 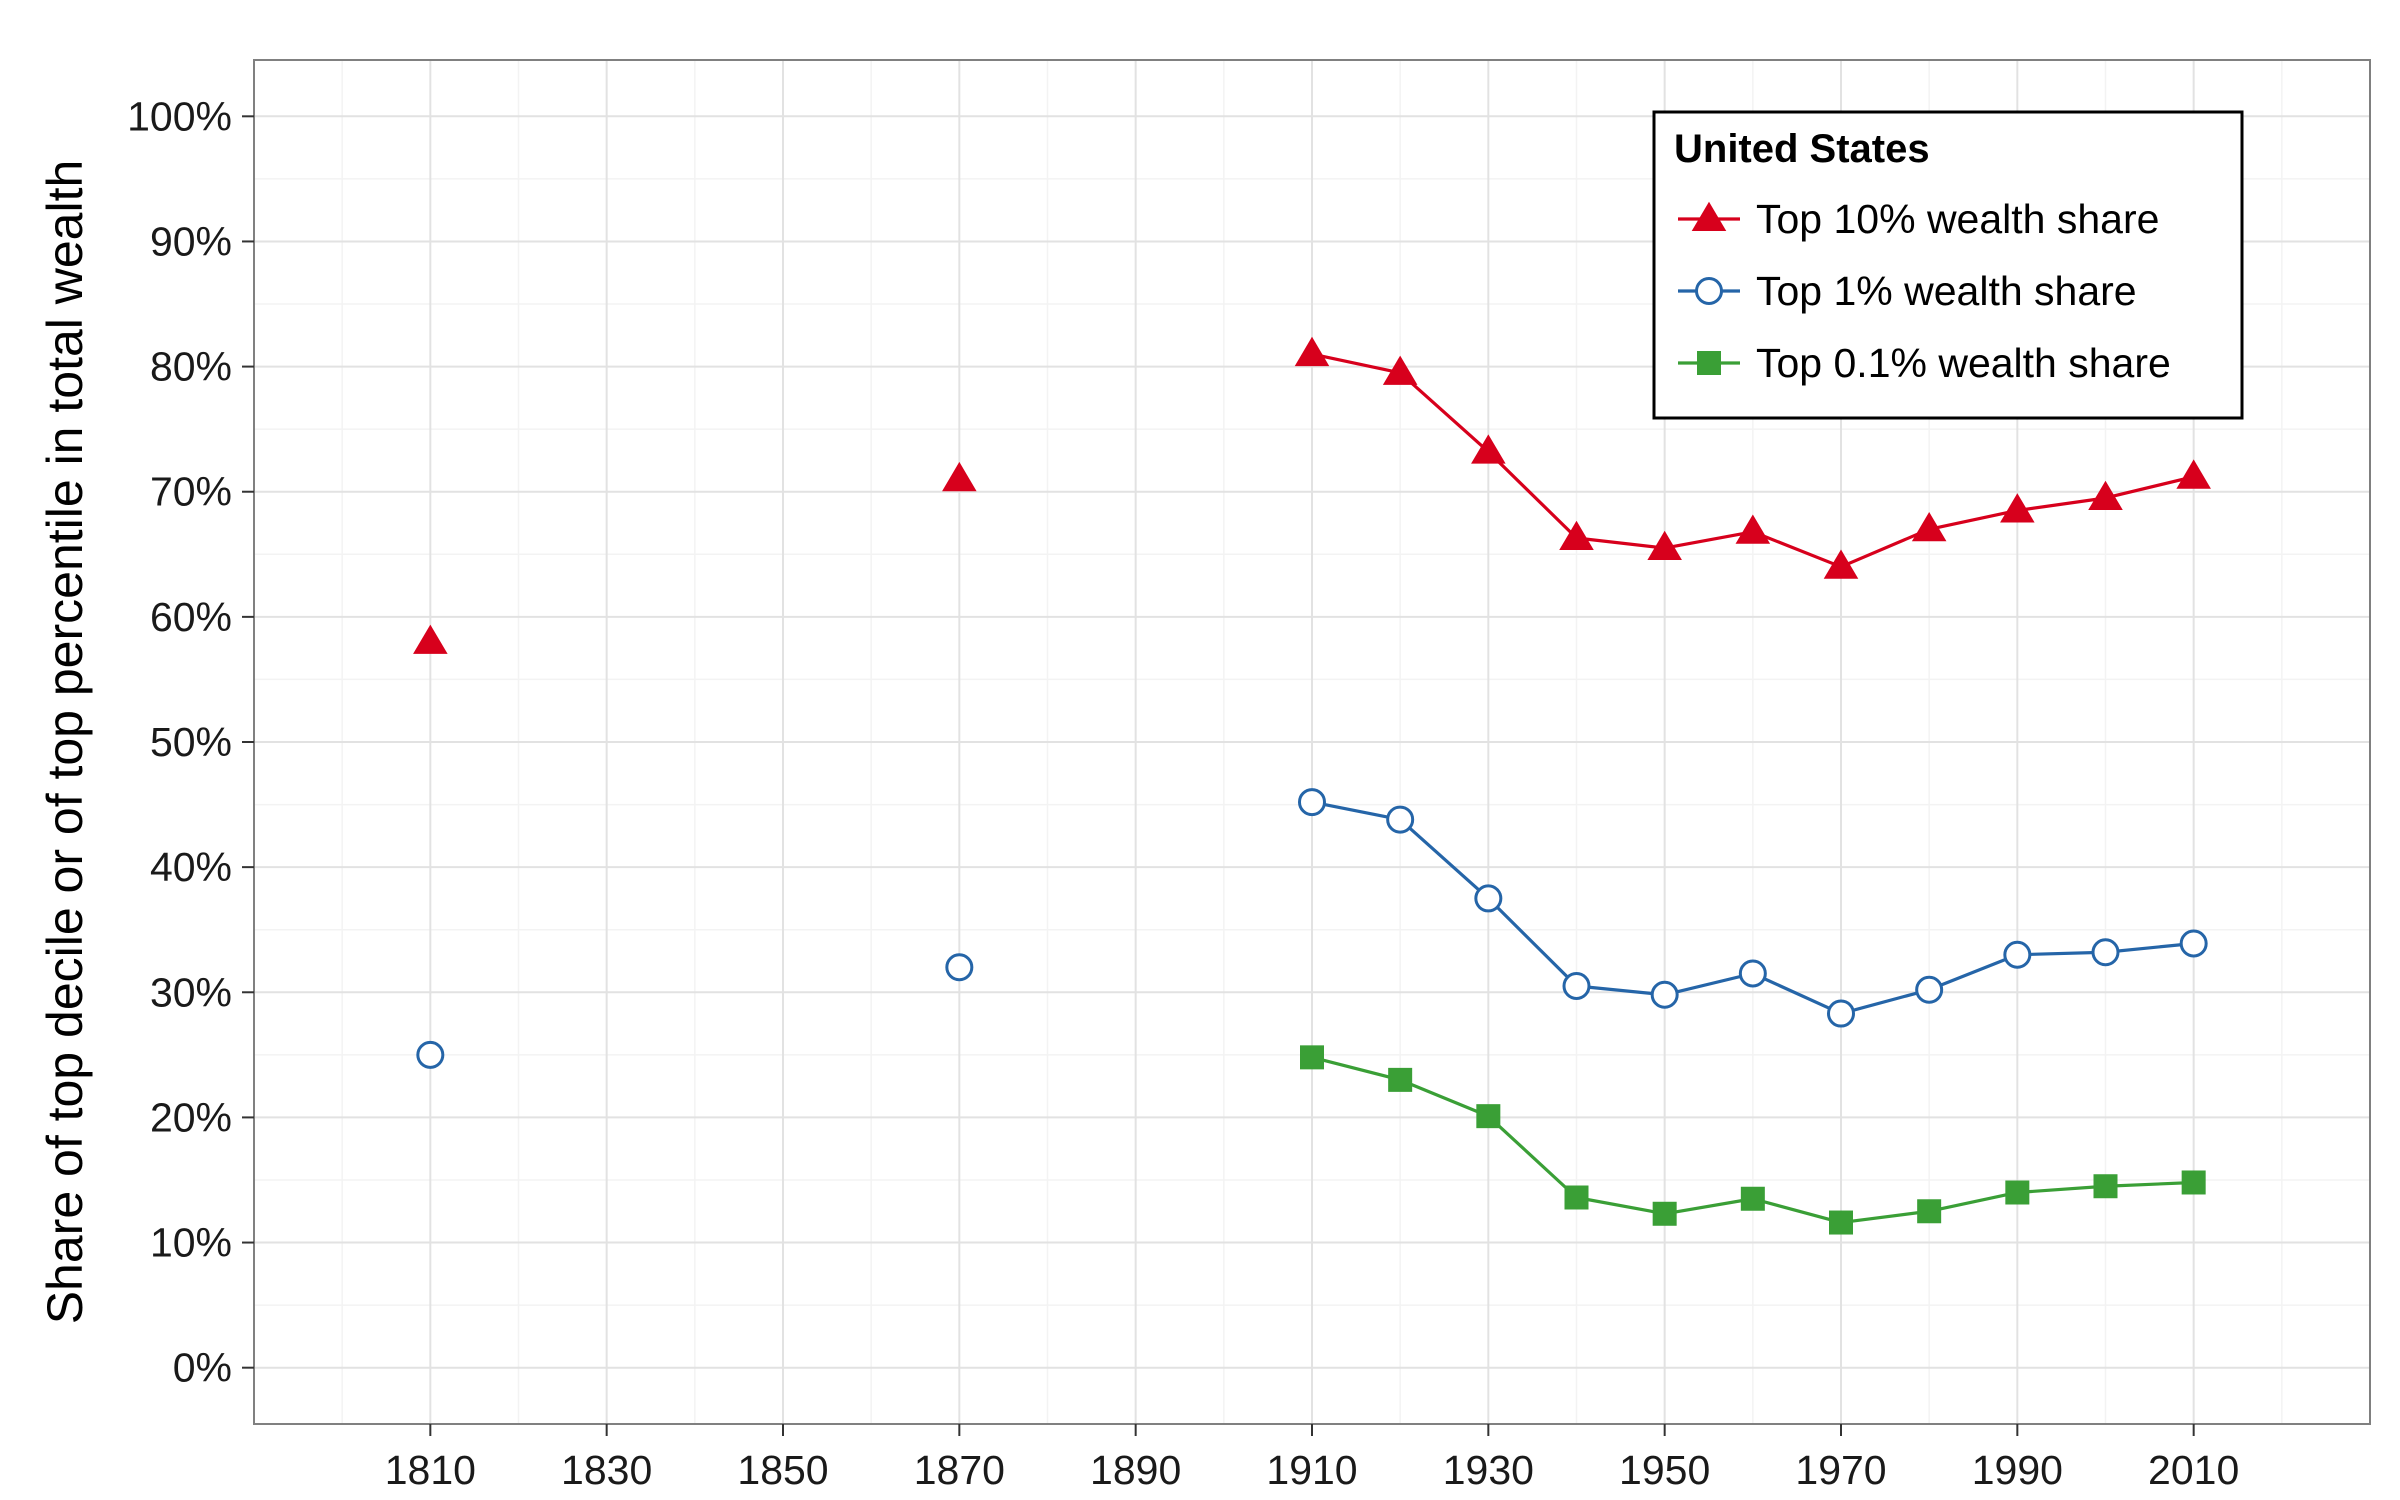 I want to click on y-tick-label: 40%, so click(x=191, y=867).